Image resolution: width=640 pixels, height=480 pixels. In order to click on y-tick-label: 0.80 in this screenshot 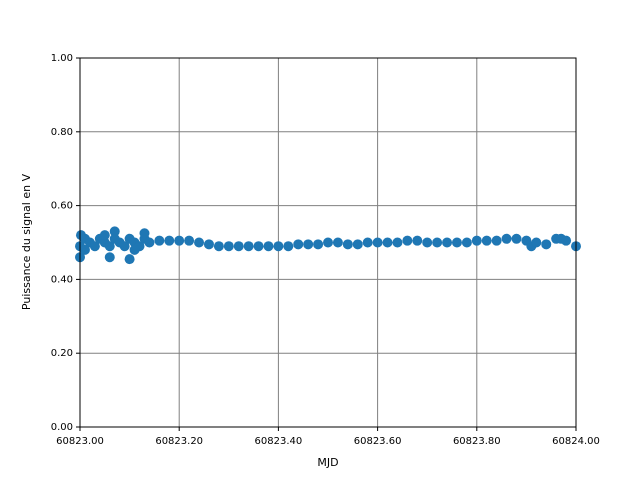, I will do `click(62, 132)`.